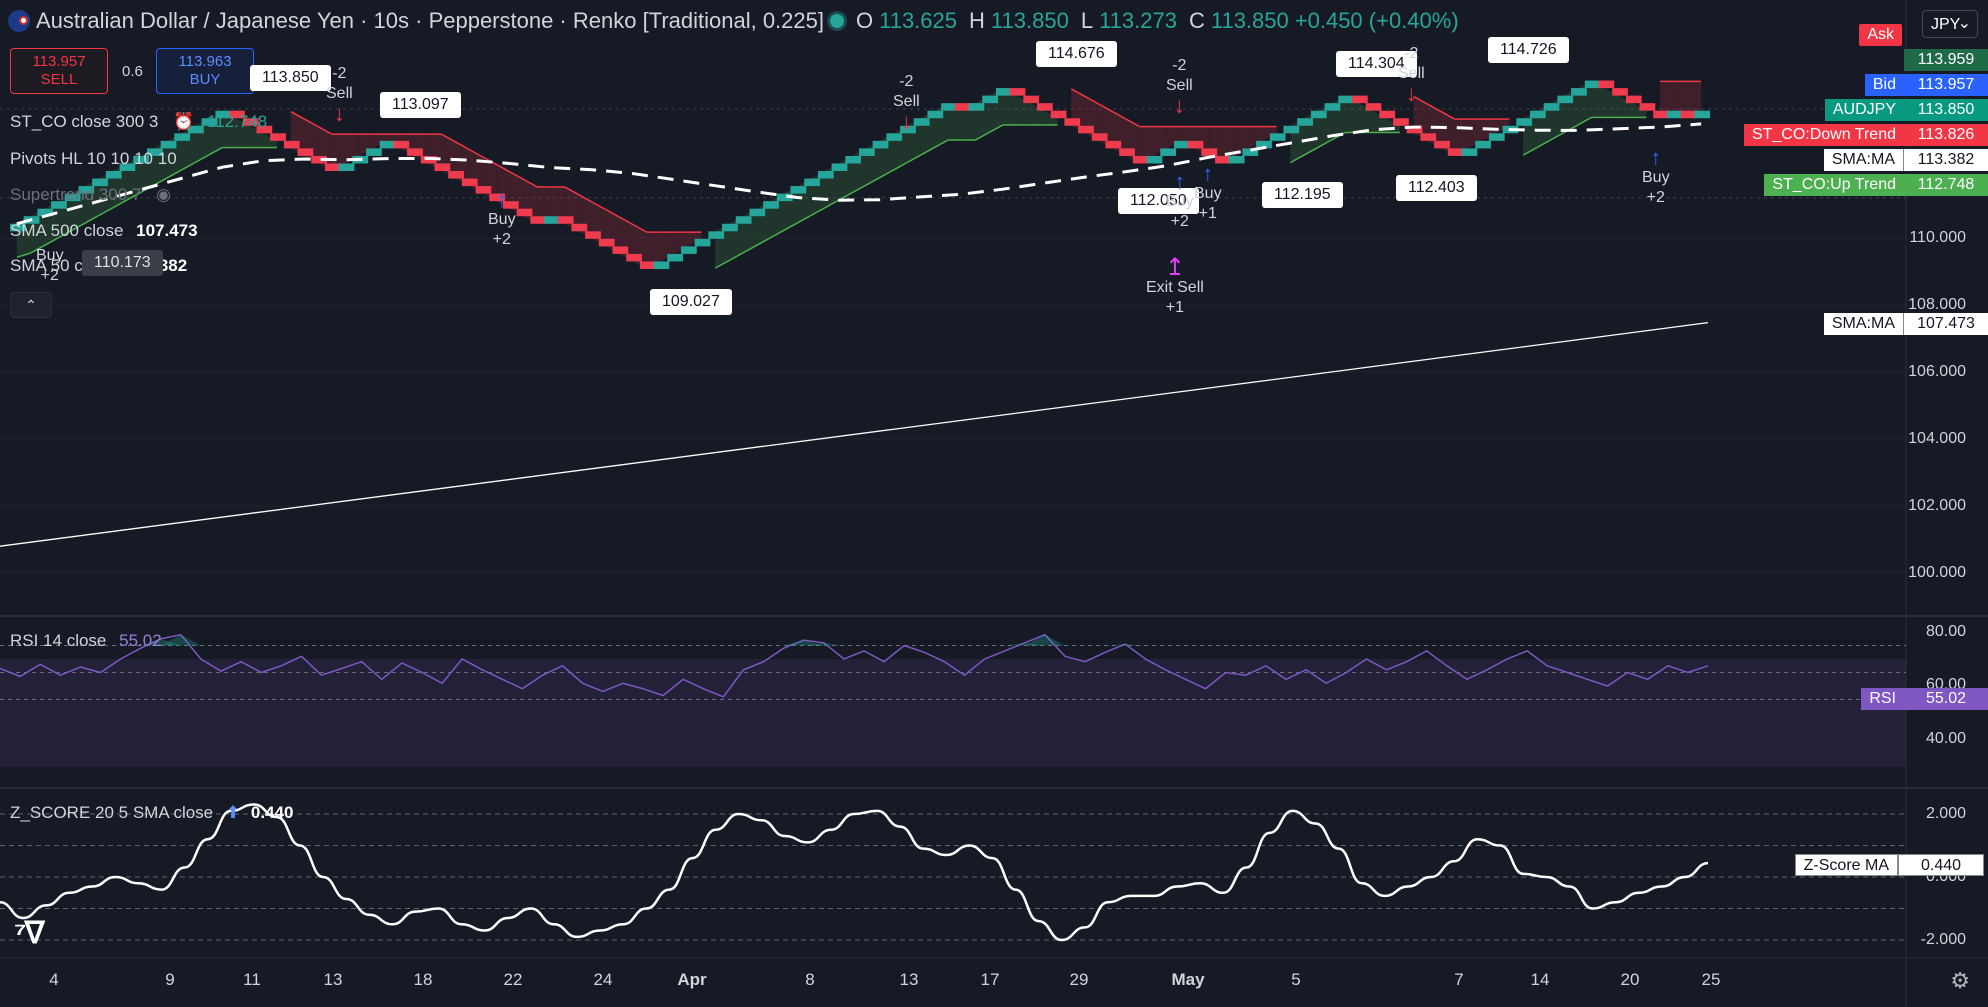 This screenshot has width=1988, height=1007. What do you see at coordinates (138, 122) in the screenshot?
I see `legend-st-co: ST_CO close 300 3 ⏰ 112.748` at bounding box center [138, 122].